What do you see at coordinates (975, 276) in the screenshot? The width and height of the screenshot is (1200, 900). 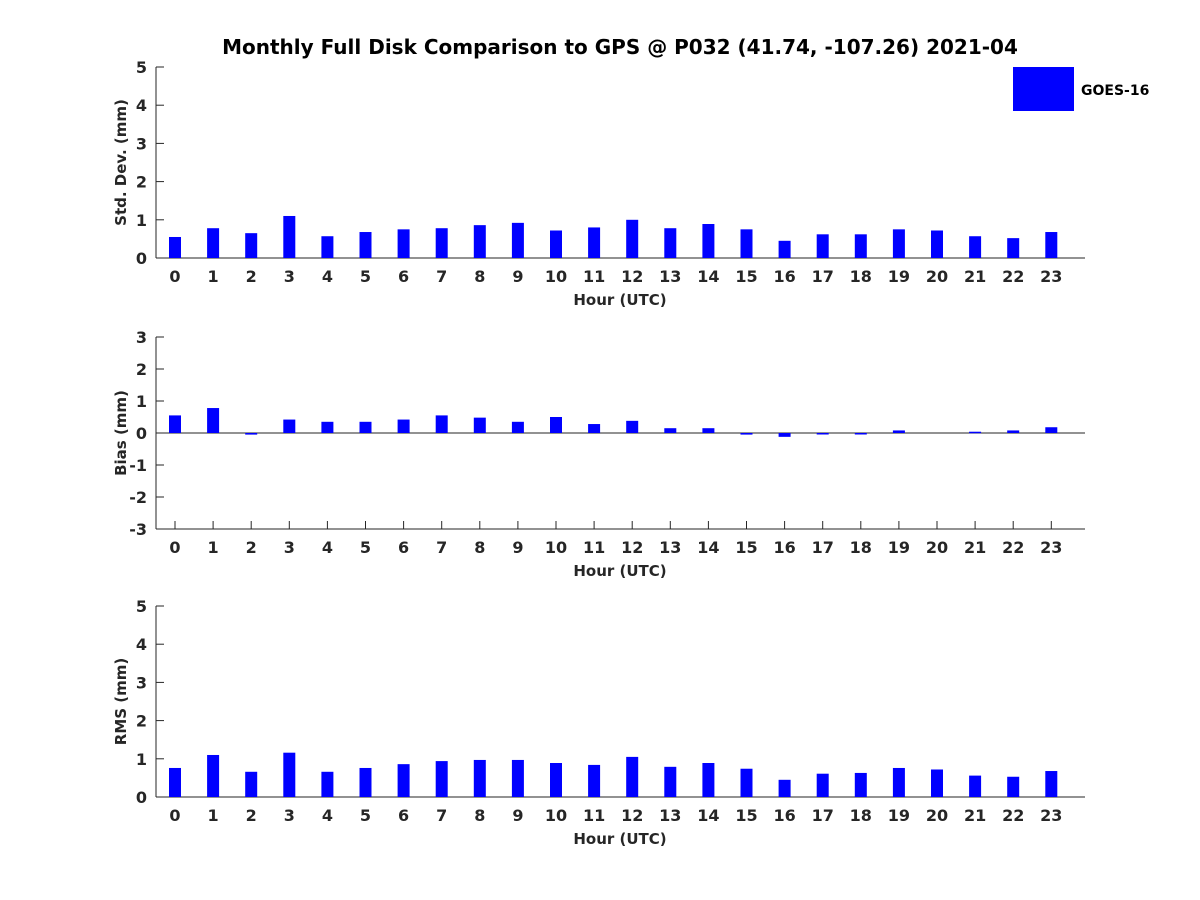 I see `std-dev-x-tick-label: 21` at bounding box center [975, 276].